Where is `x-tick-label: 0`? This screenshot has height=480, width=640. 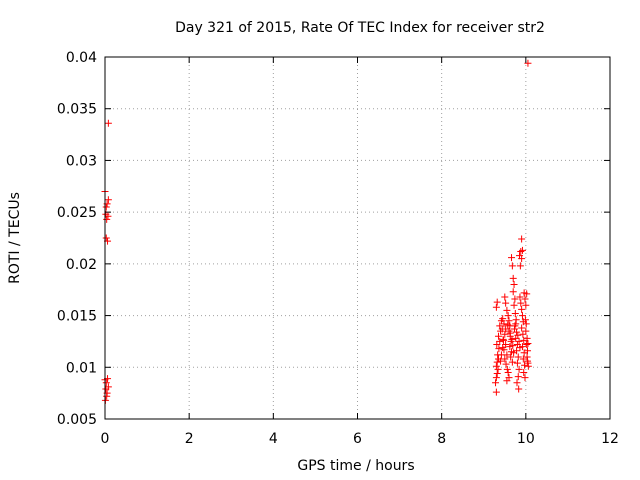
x-tick-label: 0 is located at coordinates (105, 439).